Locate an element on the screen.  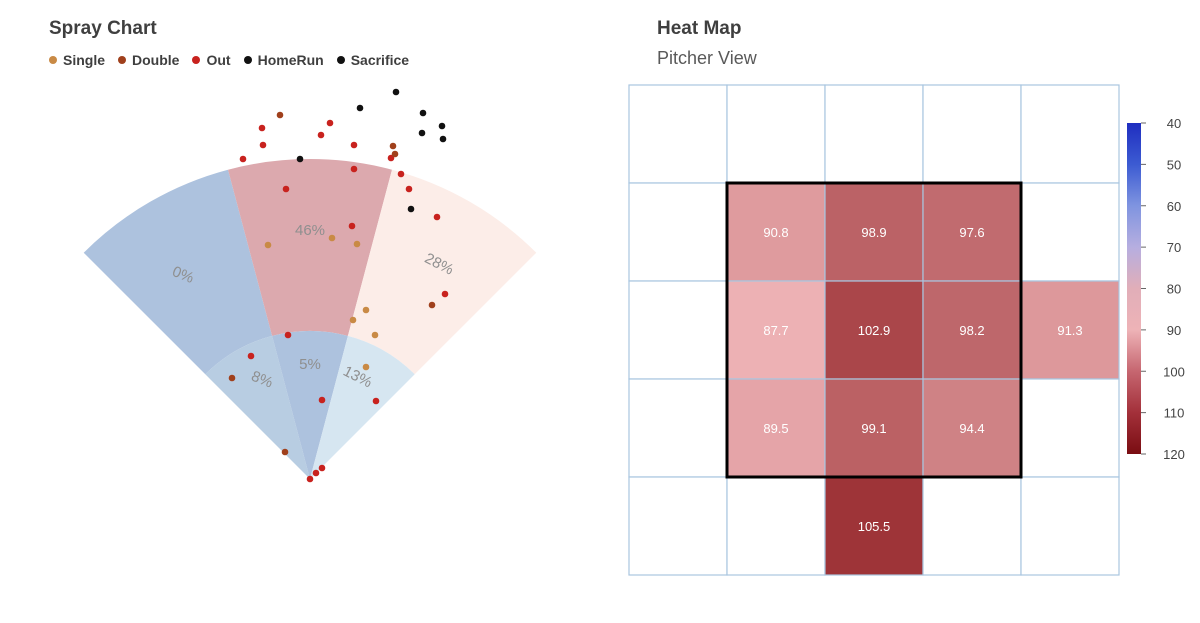
spray-chart-legend: Single Double Out HomeRun Sacrifice is located at coordinates (229, 60).